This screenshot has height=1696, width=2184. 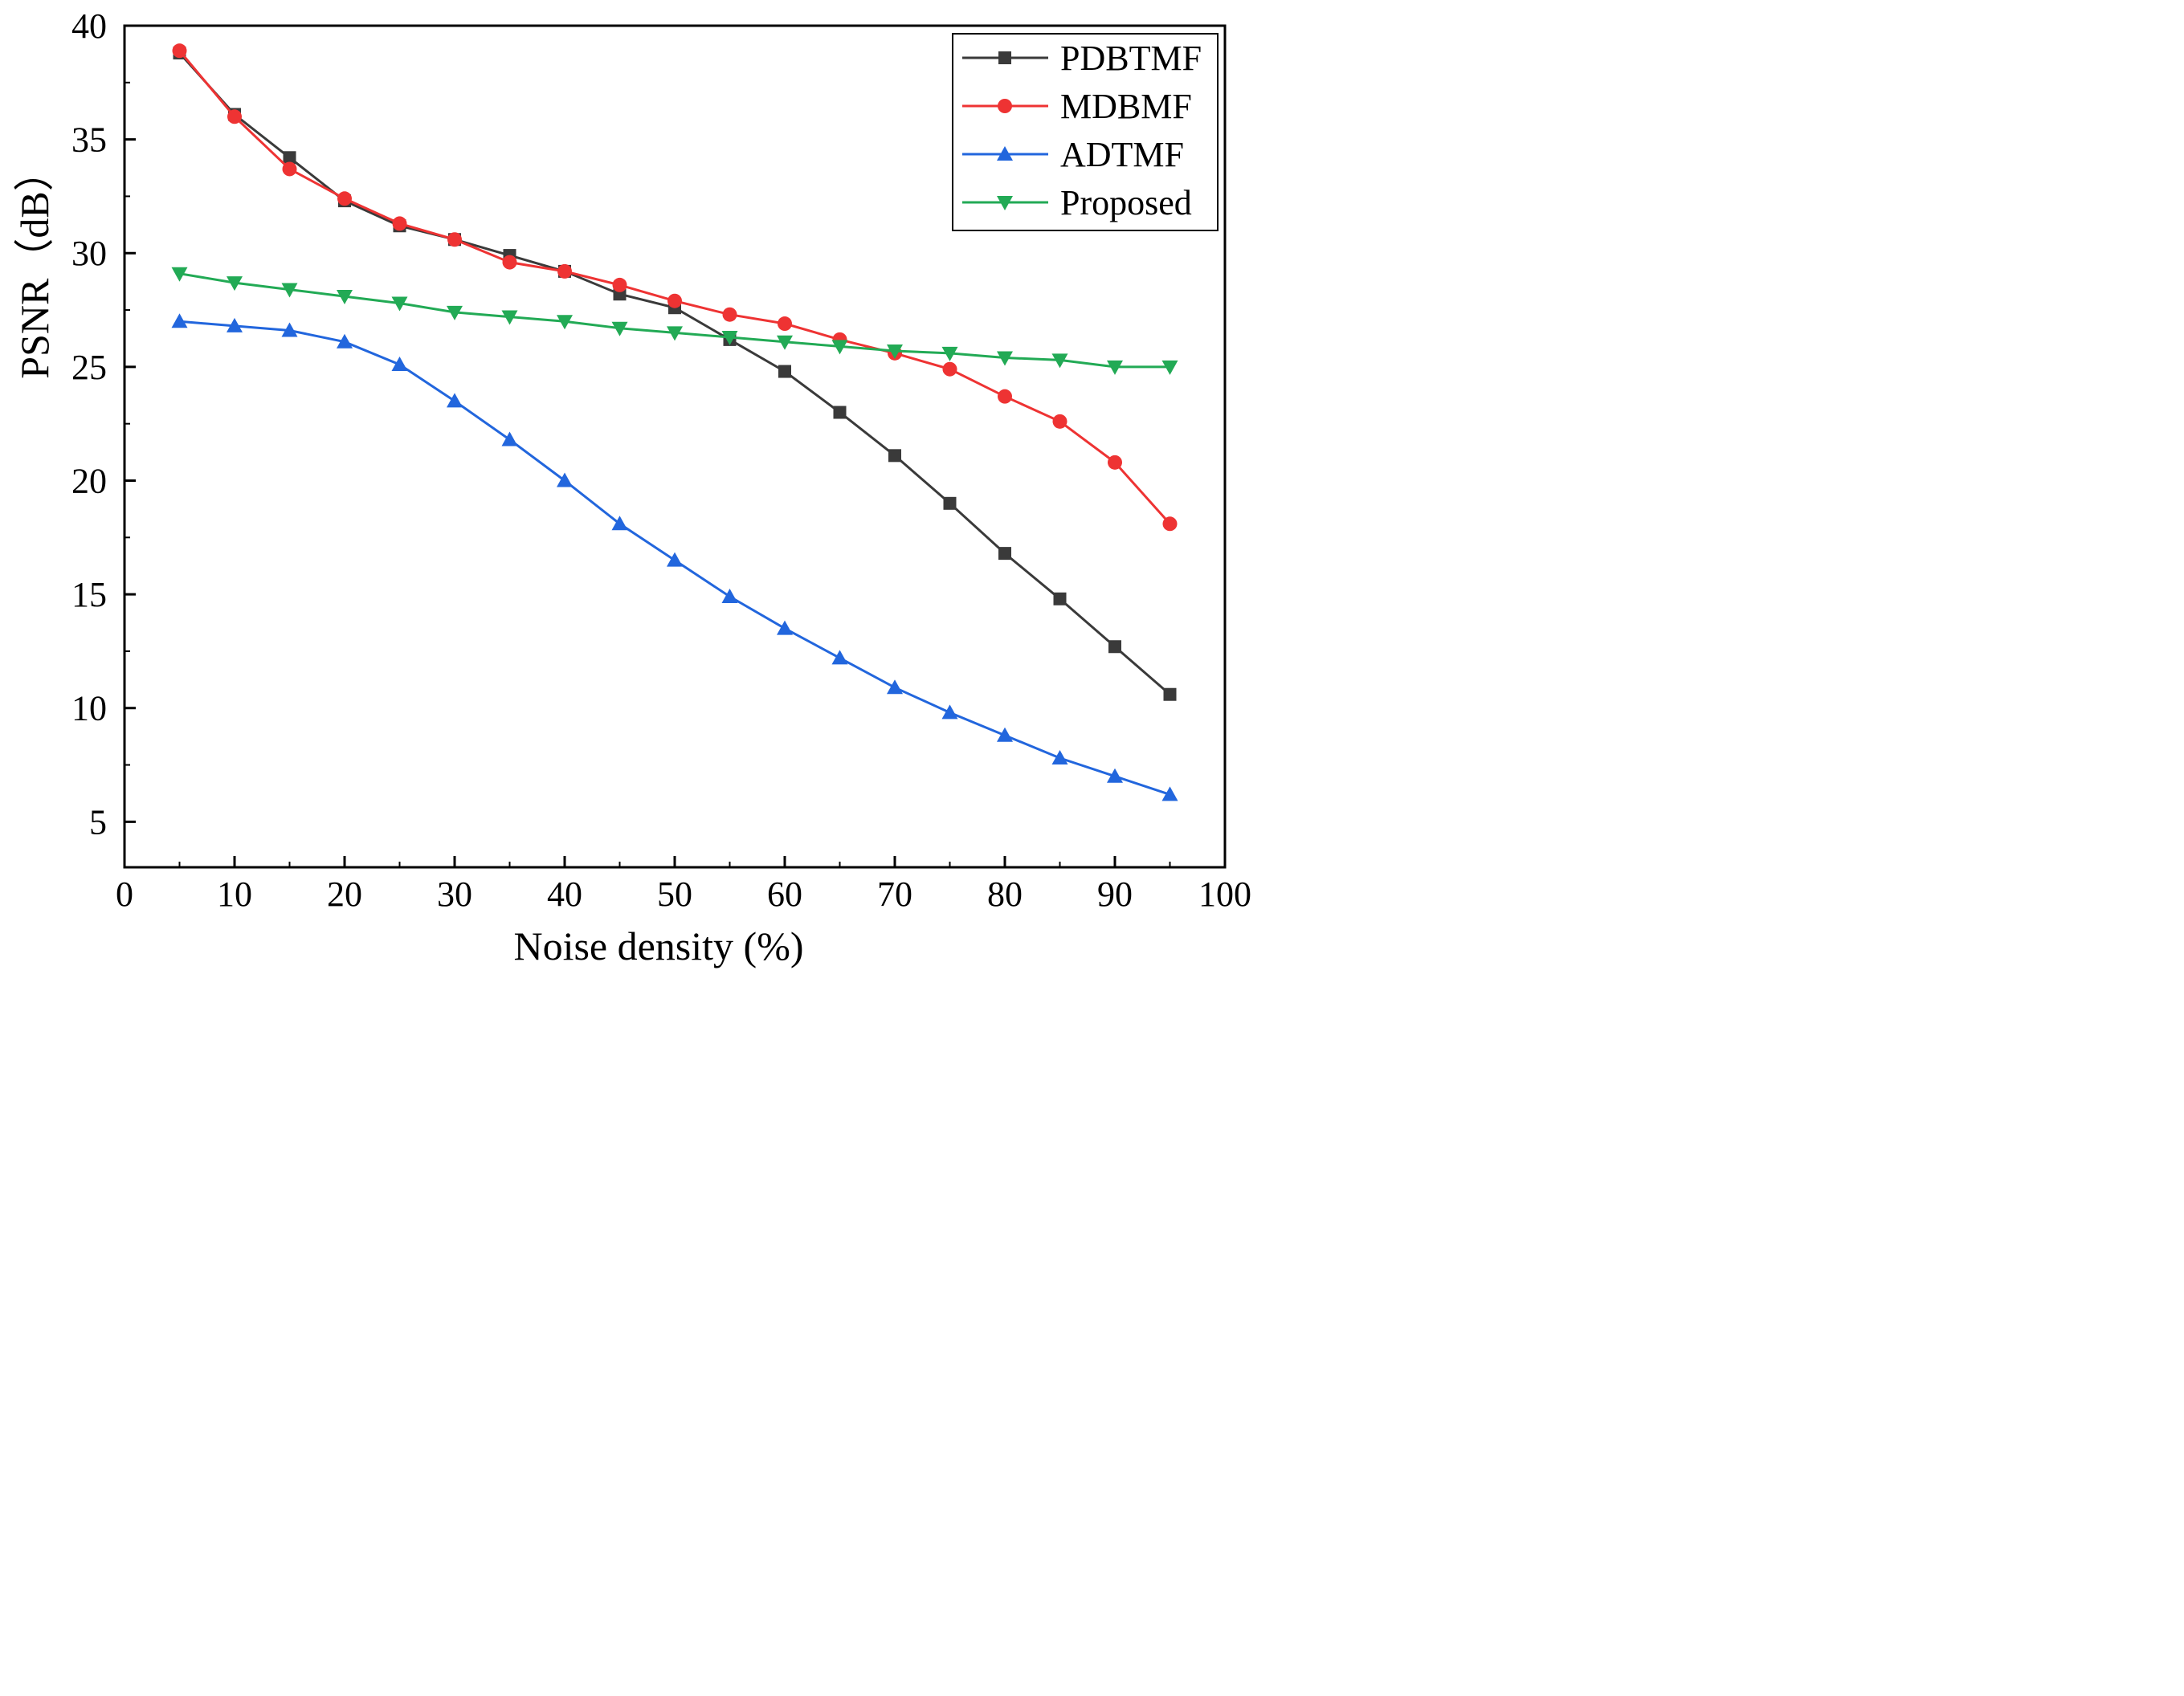 What do you see at coordinates (89, 140) in the screenshot?
I see `y-tick-label: 35` at bounding box center [89, 140].